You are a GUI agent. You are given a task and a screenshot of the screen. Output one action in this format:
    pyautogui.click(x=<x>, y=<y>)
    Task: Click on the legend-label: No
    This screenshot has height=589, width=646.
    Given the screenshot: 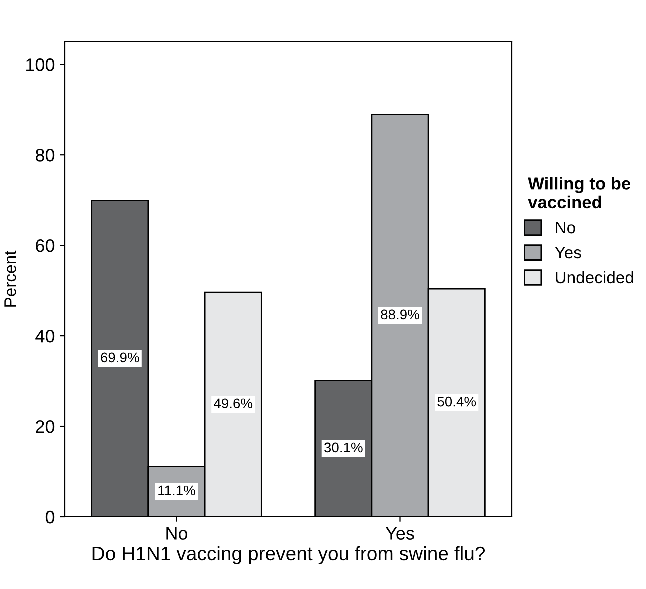 What is the action you would take?
    pyautogui.click(x=566, y=228)
    